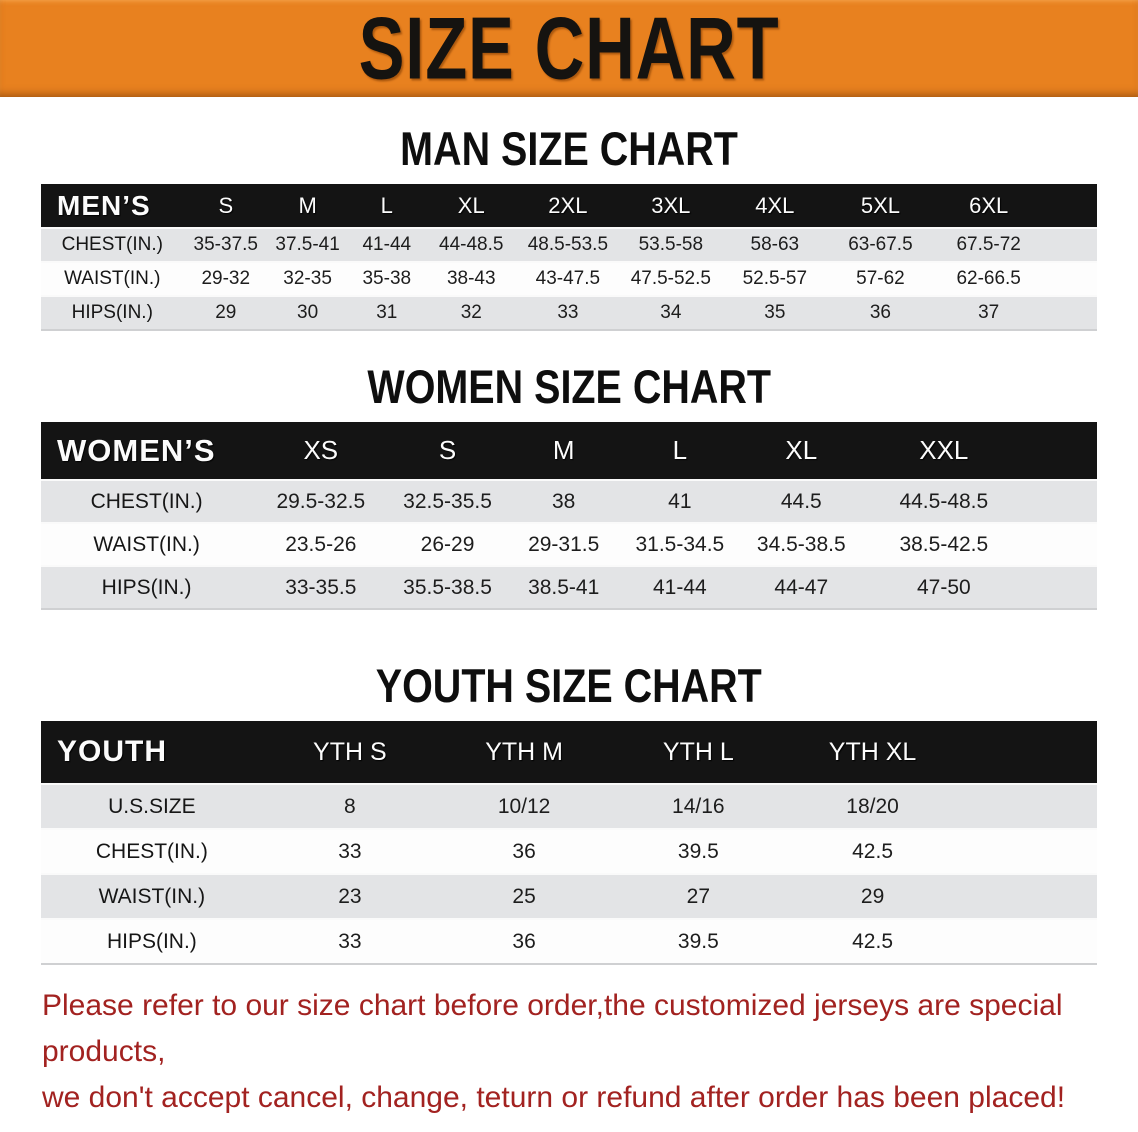 The height and width of the screenshot is (1132, 1138). I want to click on size-value: 29.5-32.5, so click(321, 501).